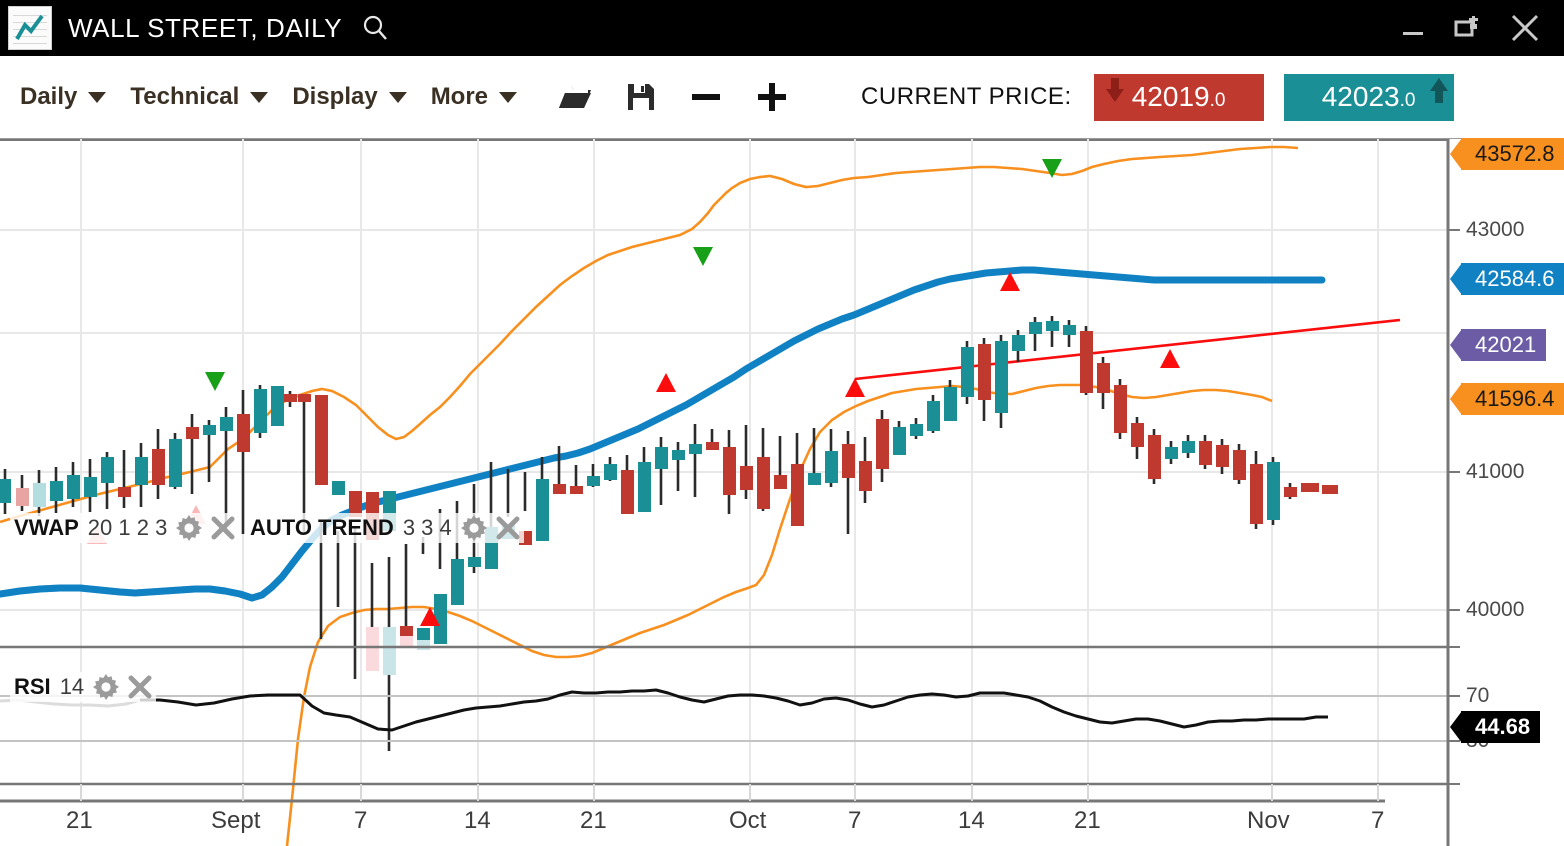 The height and width of the screenshot is (846, 1564). What do you see at coordinates (641, 97) in the screenshot?
I see `save-disk-icon` at bounding box center [641, 97].